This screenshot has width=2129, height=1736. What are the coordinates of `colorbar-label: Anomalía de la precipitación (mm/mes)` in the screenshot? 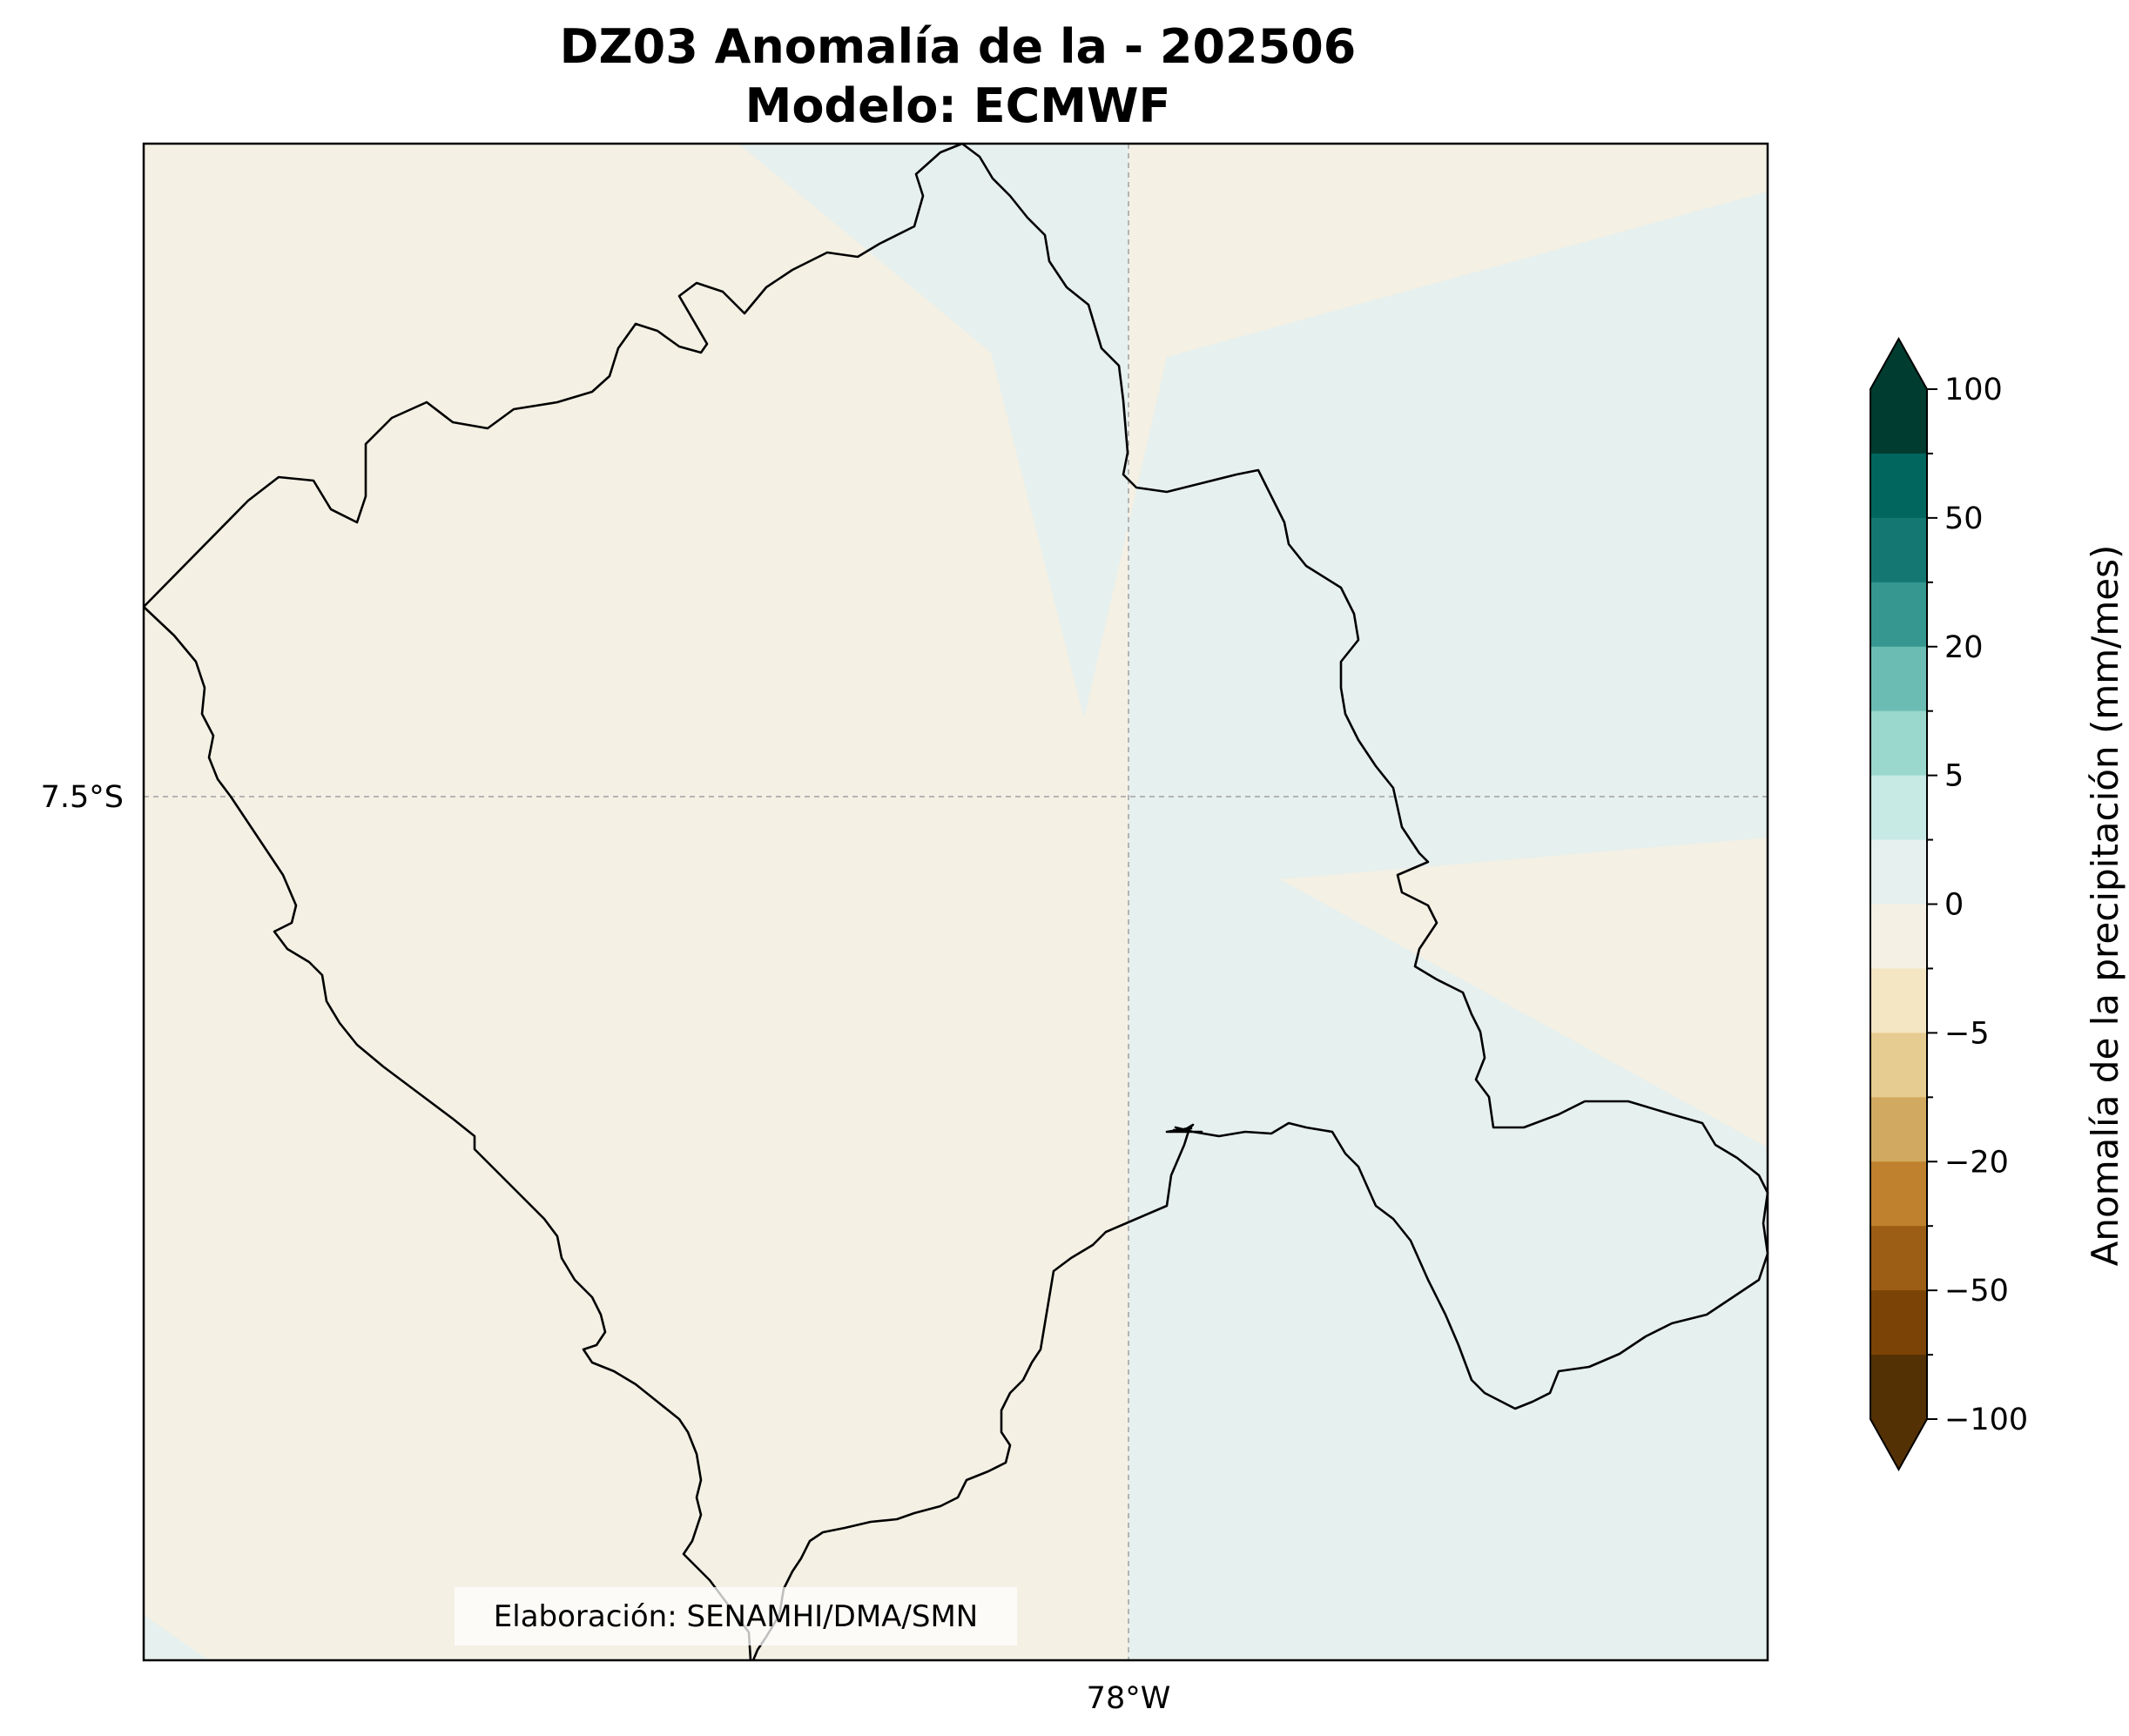 It's located at (2105, 906).